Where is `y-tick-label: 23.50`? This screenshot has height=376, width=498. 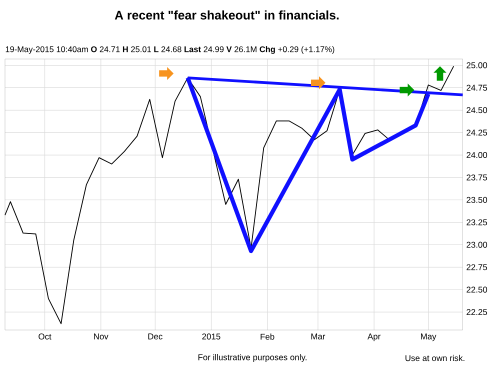
y-tick-label: 23.50 is located at coordinates (477, 199).